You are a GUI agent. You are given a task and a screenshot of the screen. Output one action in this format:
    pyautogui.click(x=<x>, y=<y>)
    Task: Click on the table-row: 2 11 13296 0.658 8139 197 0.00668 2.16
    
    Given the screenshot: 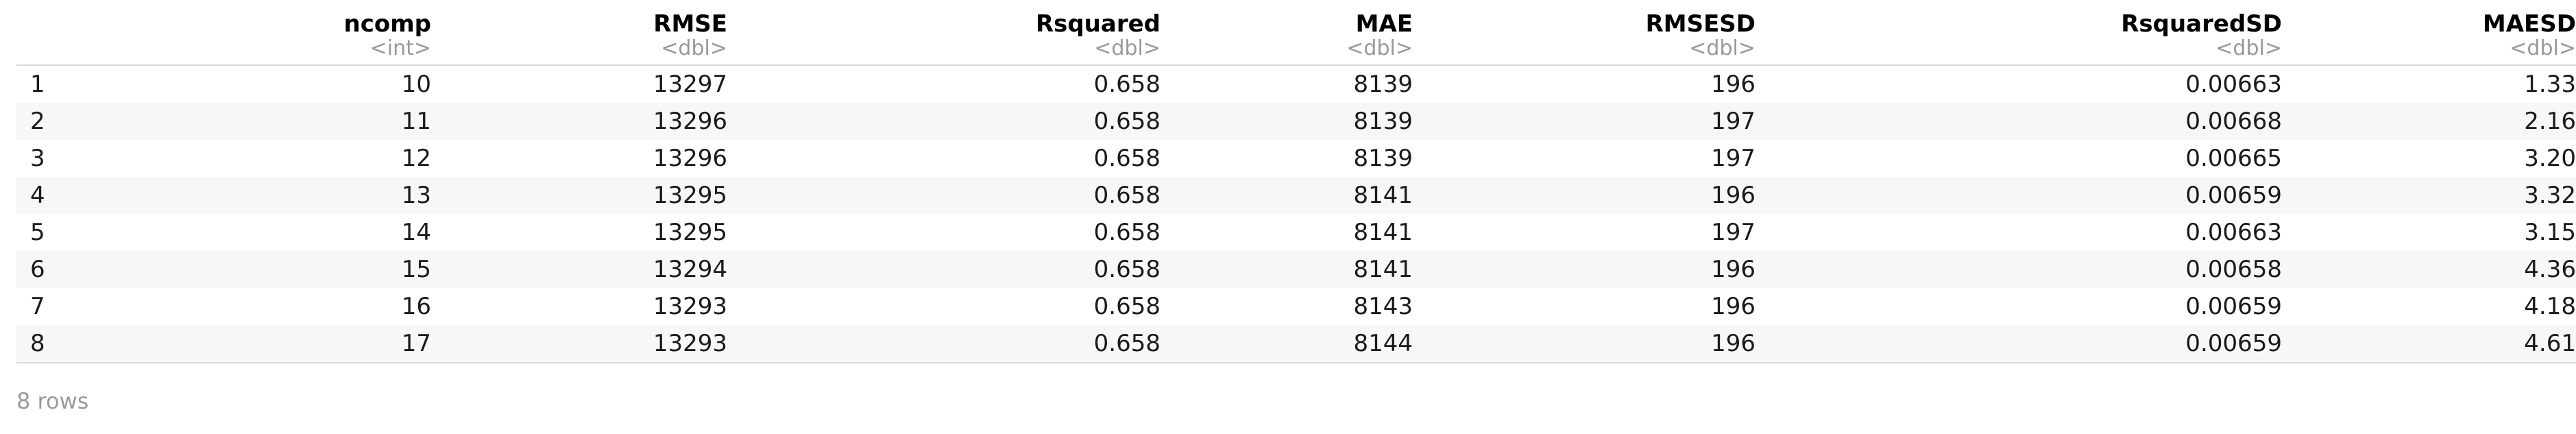 What is the action you would take?
    pyautogui.click(x=1296, y=122)
    